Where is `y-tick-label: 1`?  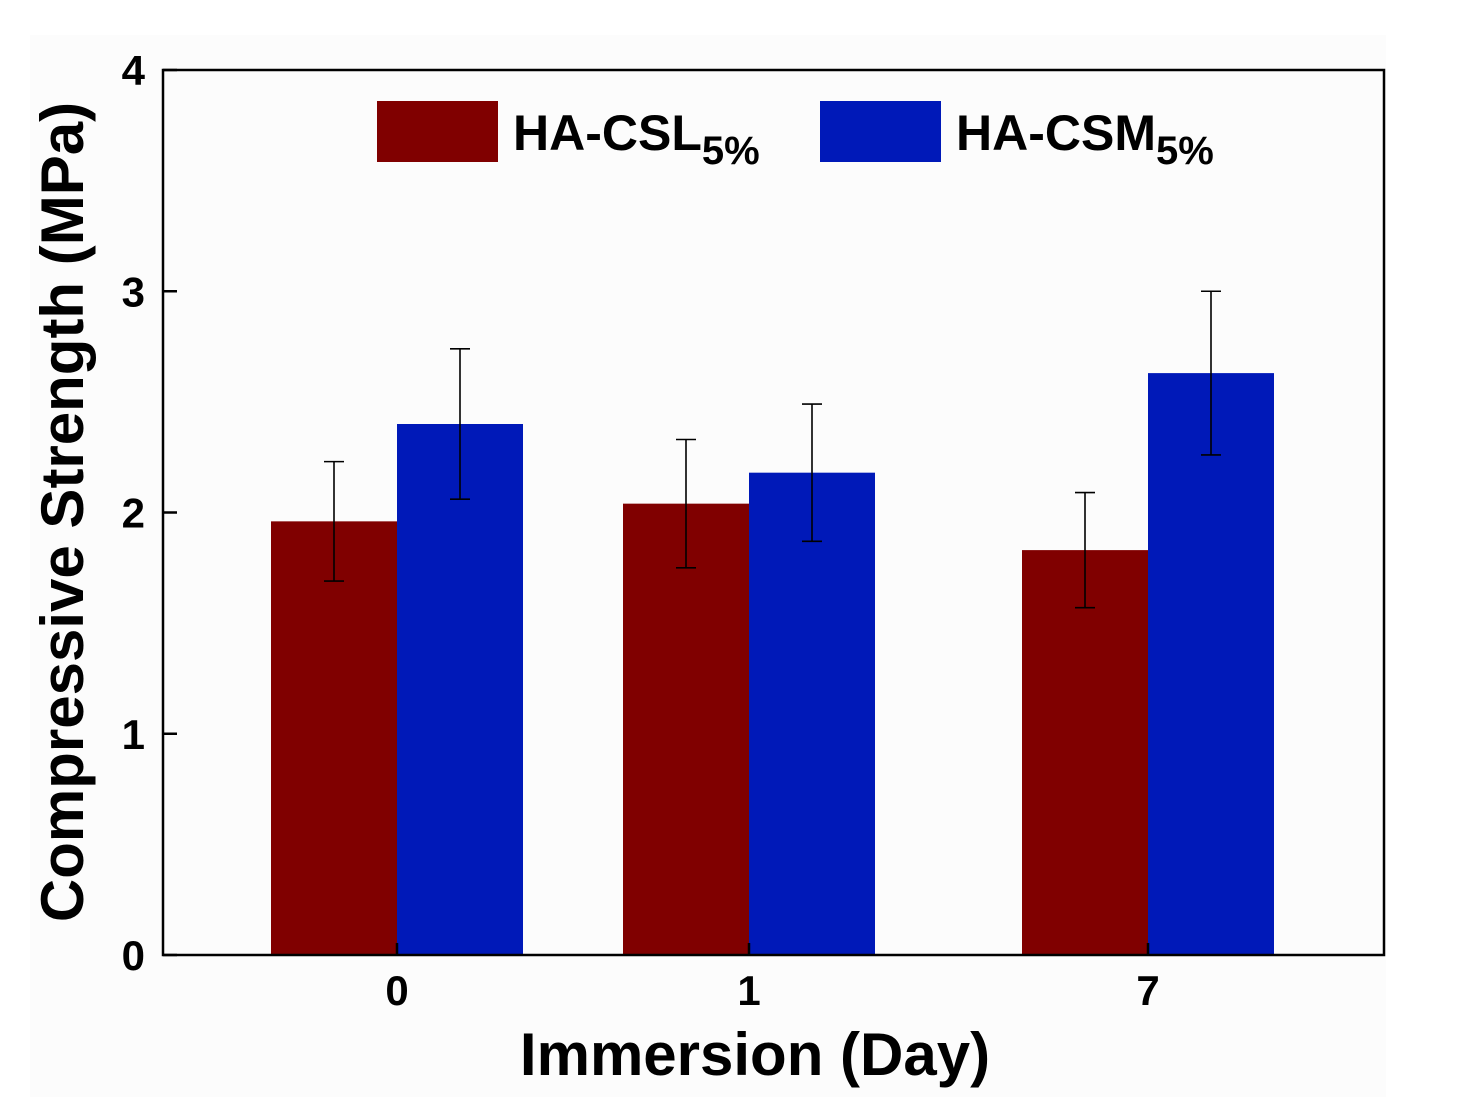
y-tick-label: 1 is located at coordinates (133, 734).